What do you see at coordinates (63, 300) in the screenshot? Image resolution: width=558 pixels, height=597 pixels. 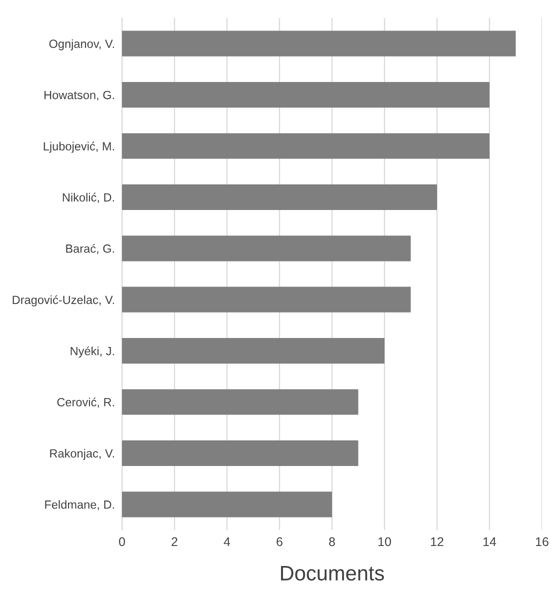 I see `y-tick-label: Dragović-Uzelac, V.` at bounding box center [63, 300].